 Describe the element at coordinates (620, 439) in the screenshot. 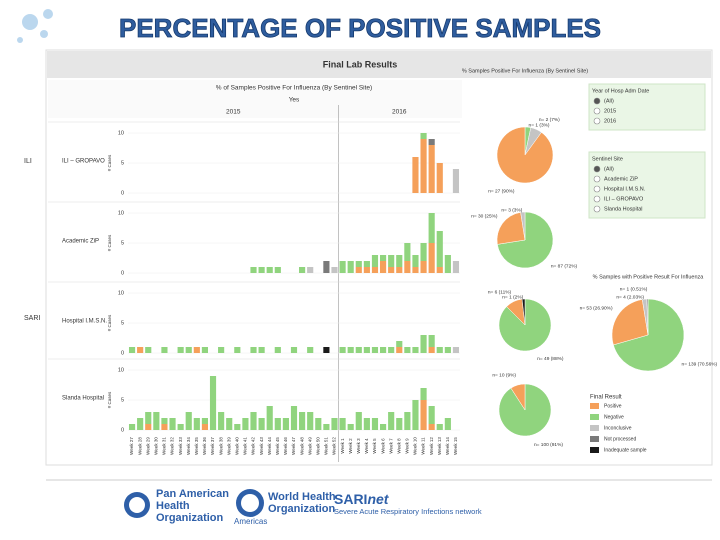

I see `legend-label: Not processed` at that location.